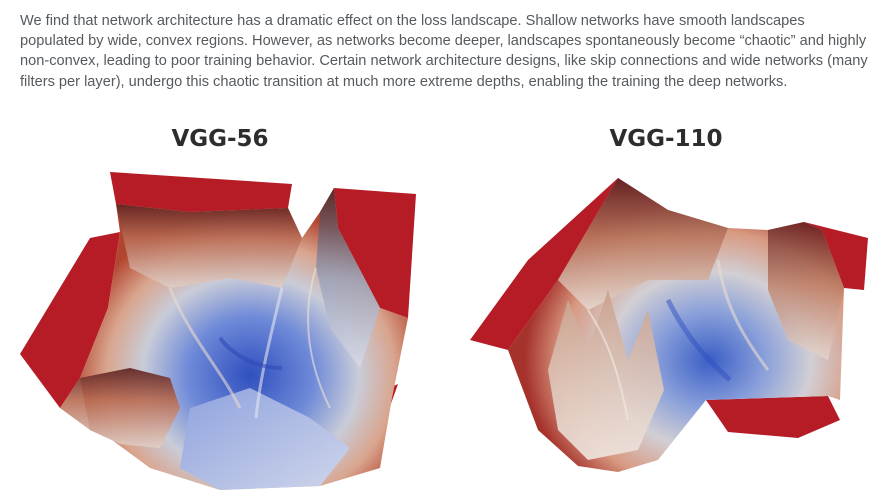  I want to click on vgg110-title: VGG-110, so click(666, 139).